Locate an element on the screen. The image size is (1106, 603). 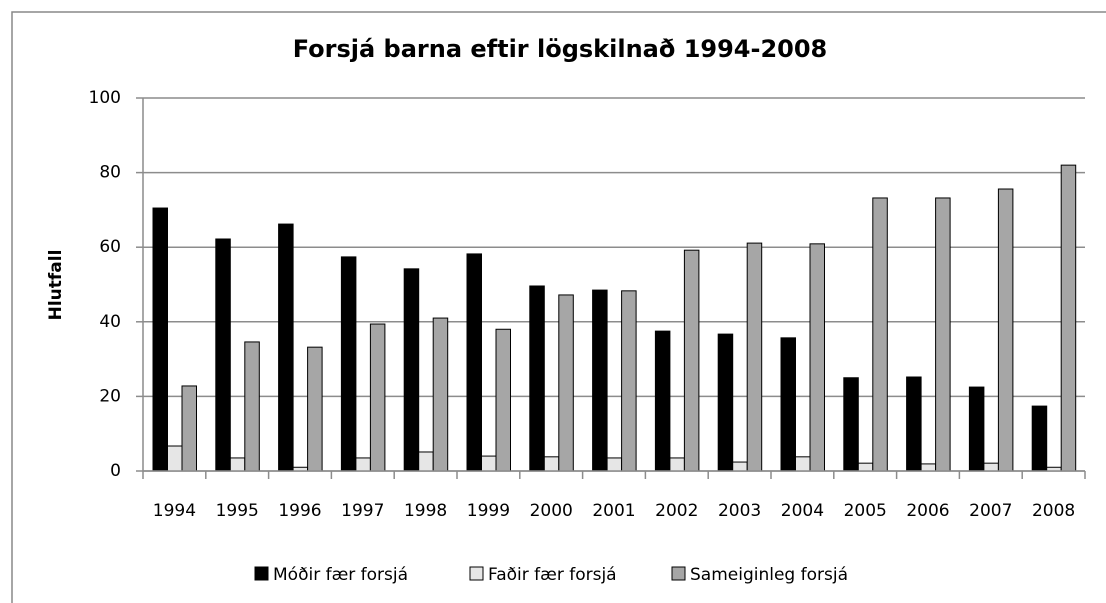
x-tick-label: 2002 is located at coordinates (676, 511).